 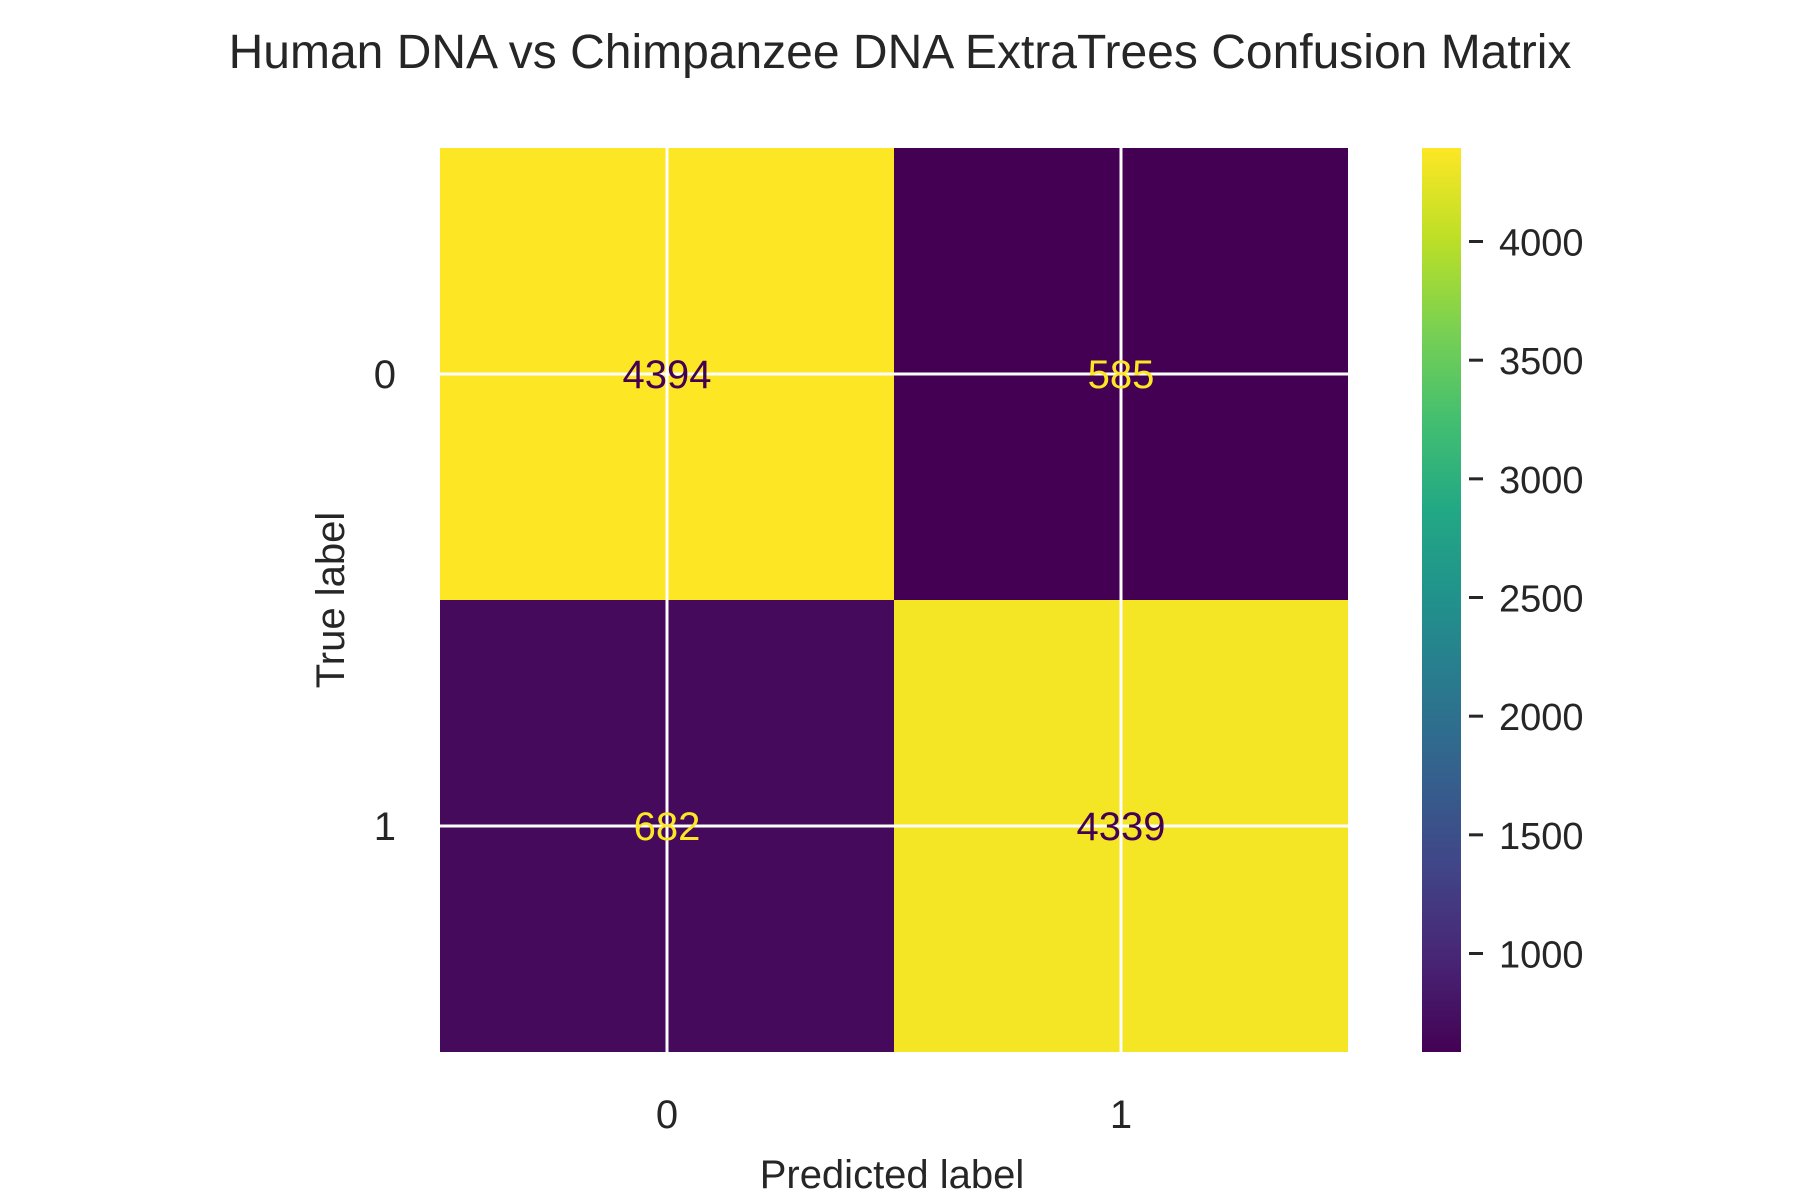 What do you see at coordinates (1541, 244) in the screenshot?
I see `colorbar-tick-label: 4000` at bounding box center [1541, 244].